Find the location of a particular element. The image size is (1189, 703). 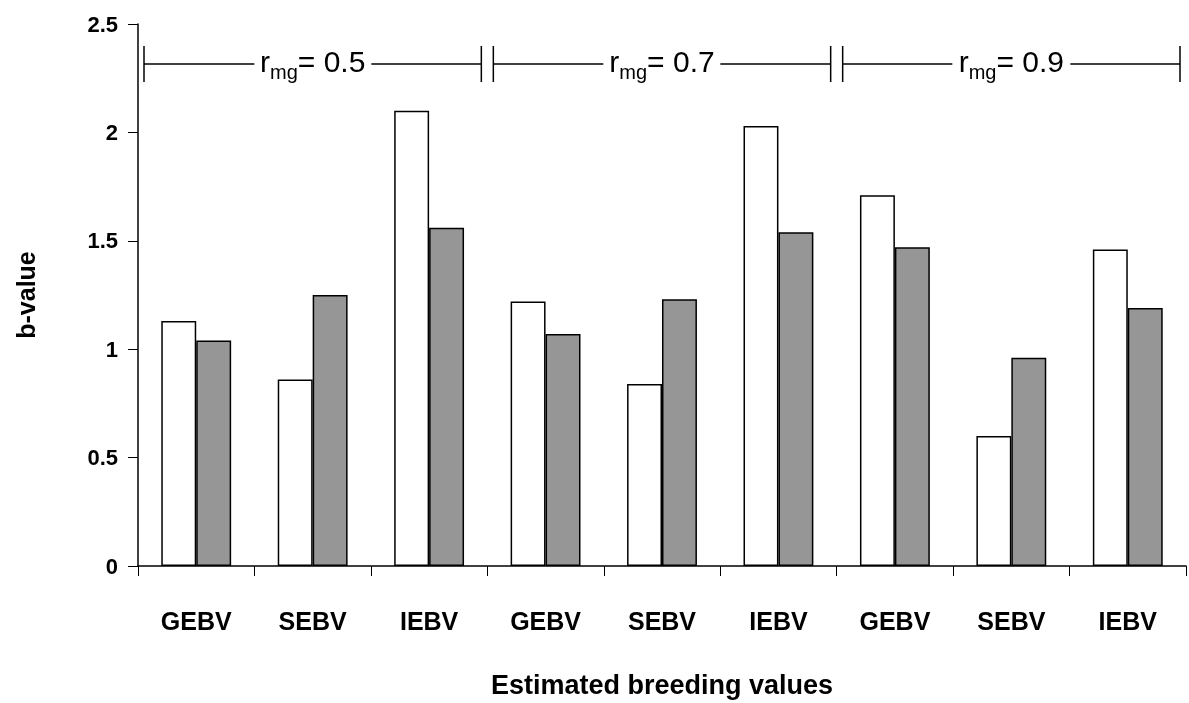

annotation: r$_{mg}$= 0.9 is located at coordinates (1011, 63).